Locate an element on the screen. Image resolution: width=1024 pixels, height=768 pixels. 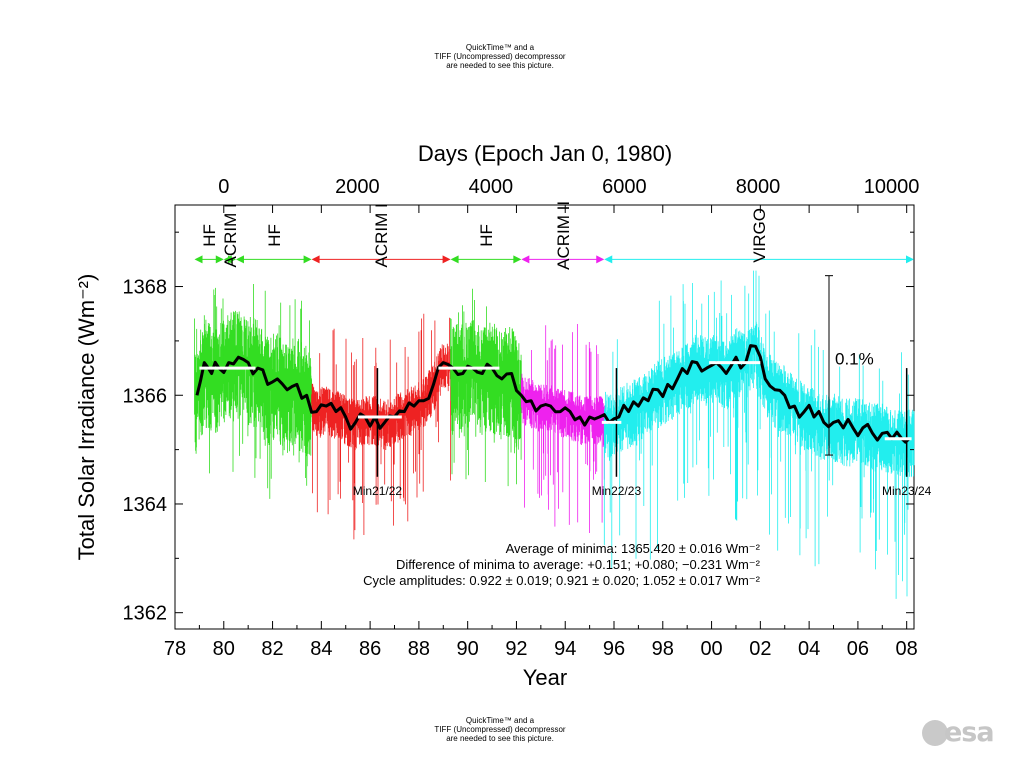
y-axis-label: Total Solar Irradiance (Wm⁻²) is located at coordinates (86, 417).